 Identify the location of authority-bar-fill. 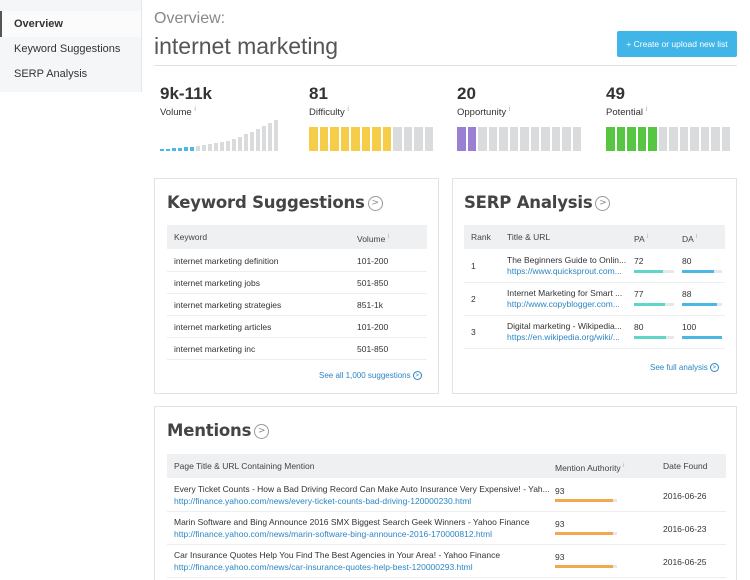
(584, 566).